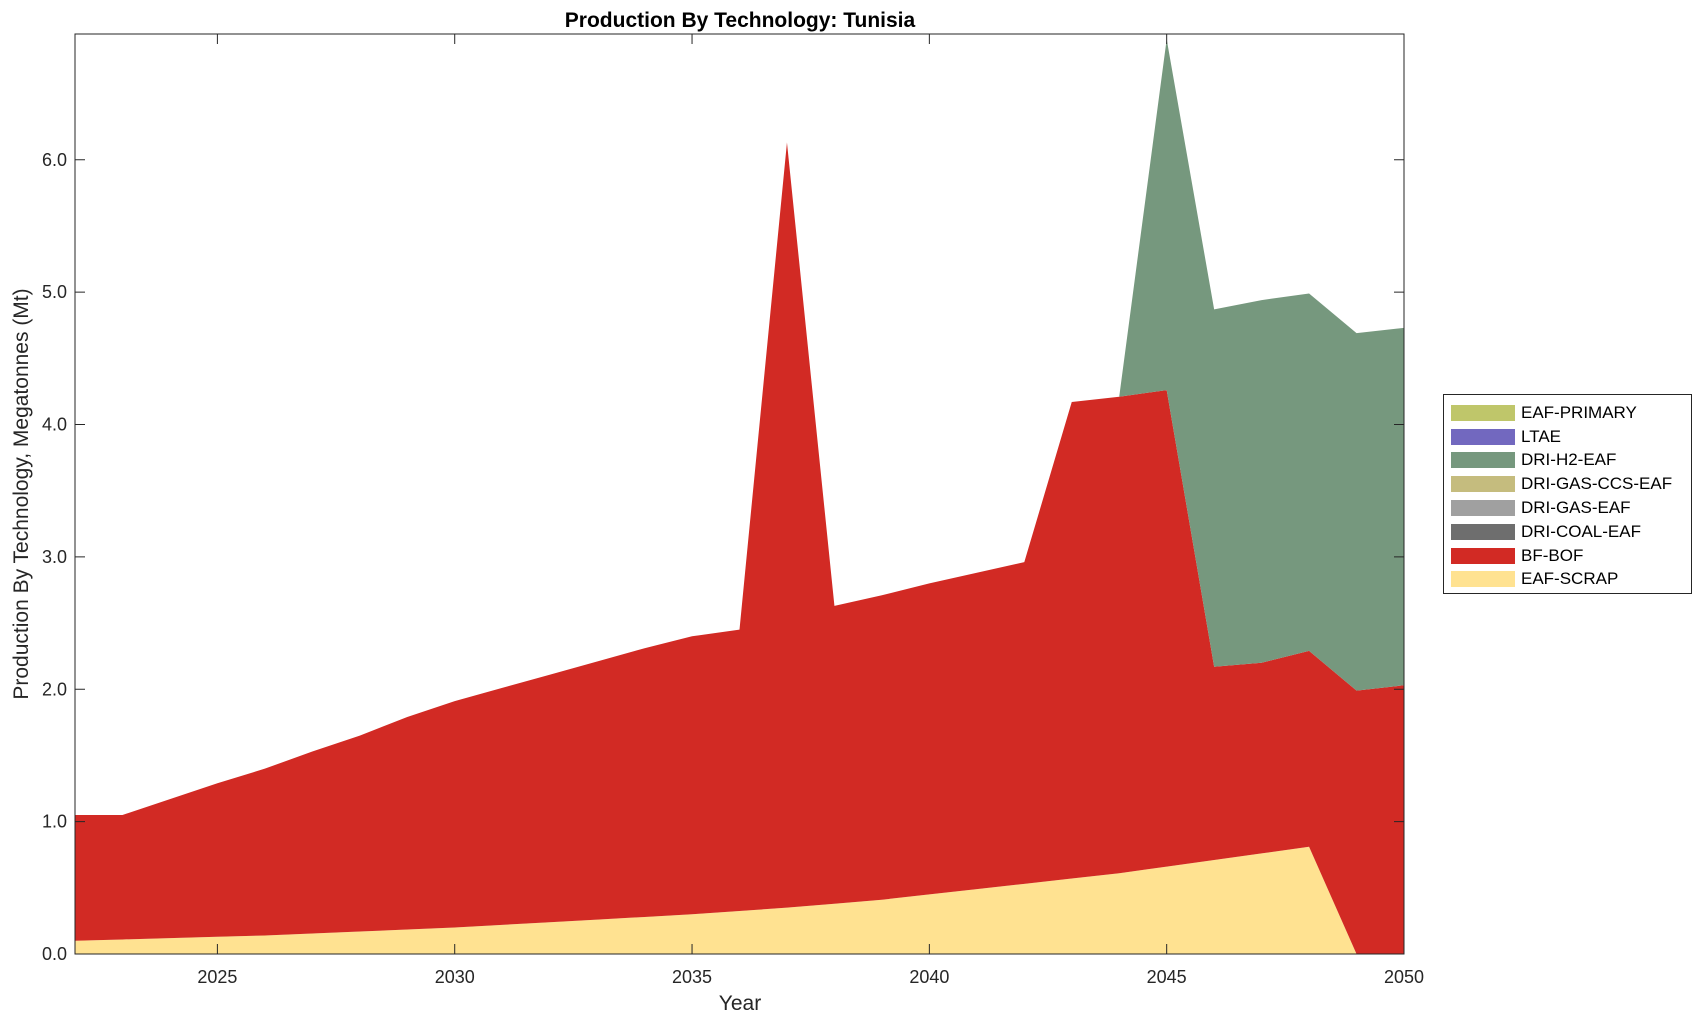 This screenshot has width=1703, height=1020. I want to click on x-tick-label: 2035, so click(692, 977).